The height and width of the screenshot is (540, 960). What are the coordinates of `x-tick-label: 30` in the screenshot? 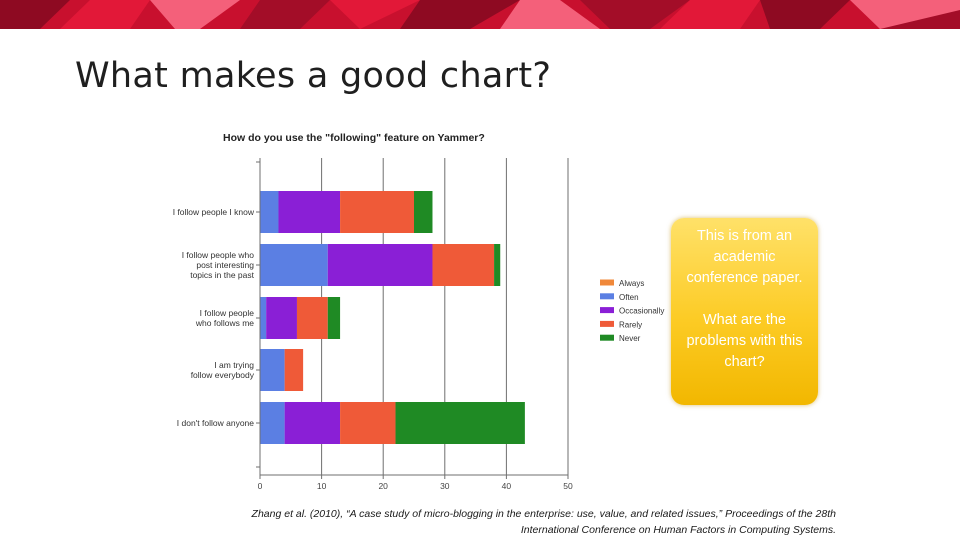 It's located at (445, 486).